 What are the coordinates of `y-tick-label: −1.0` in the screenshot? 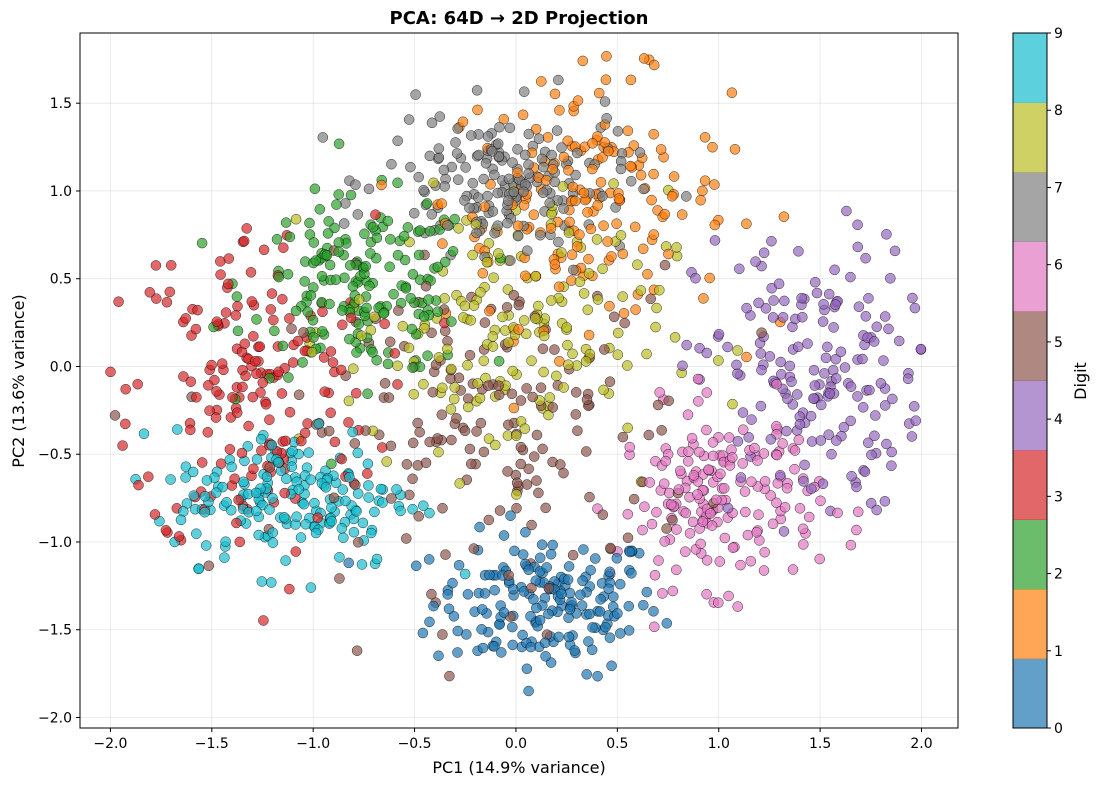 It's located at (55, 543).